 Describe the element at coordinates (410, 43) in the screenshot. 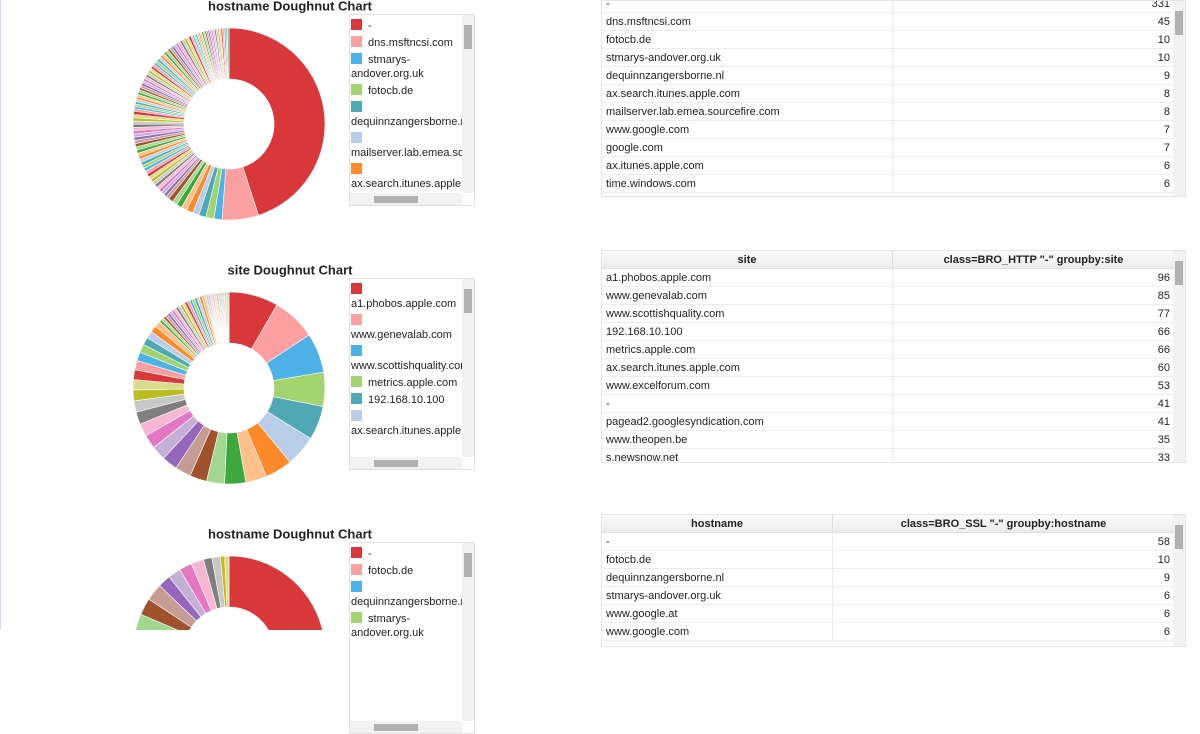

I see `legend-label: dns.msftncsi.com` at that location.